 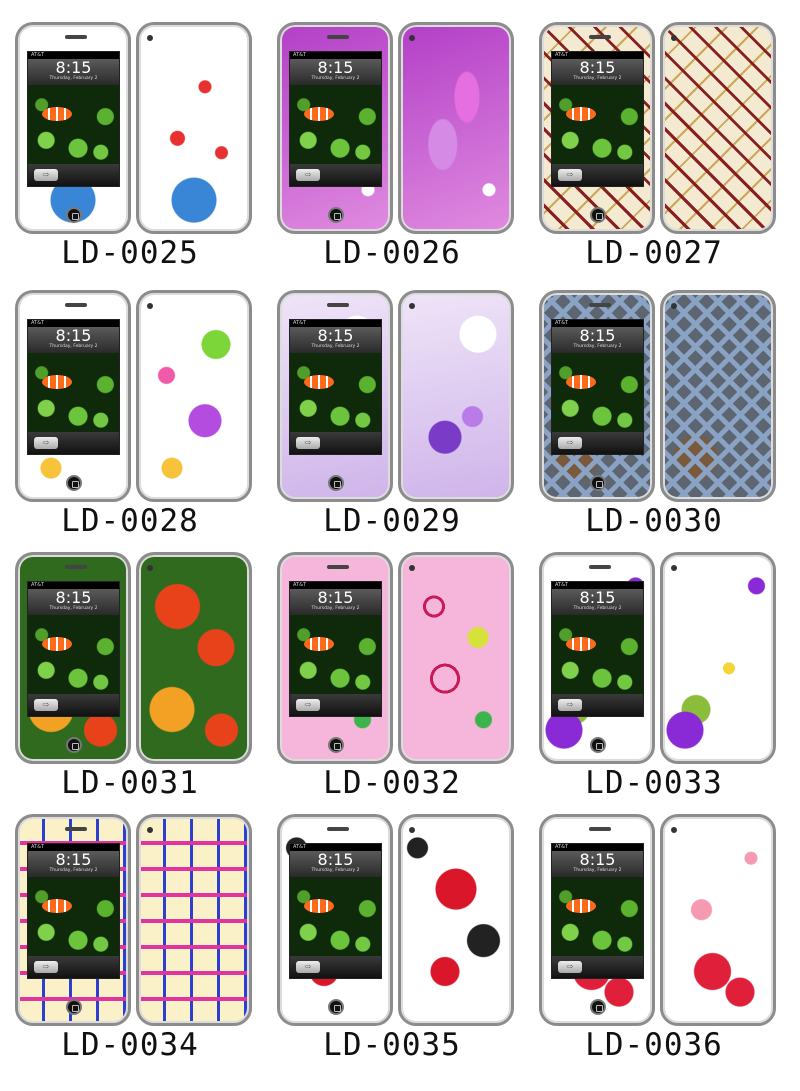 I want to click on product-card: AT&T 8:15 Thursday, February 2 ⇨ LD-0029, so click(x=392, y=403).